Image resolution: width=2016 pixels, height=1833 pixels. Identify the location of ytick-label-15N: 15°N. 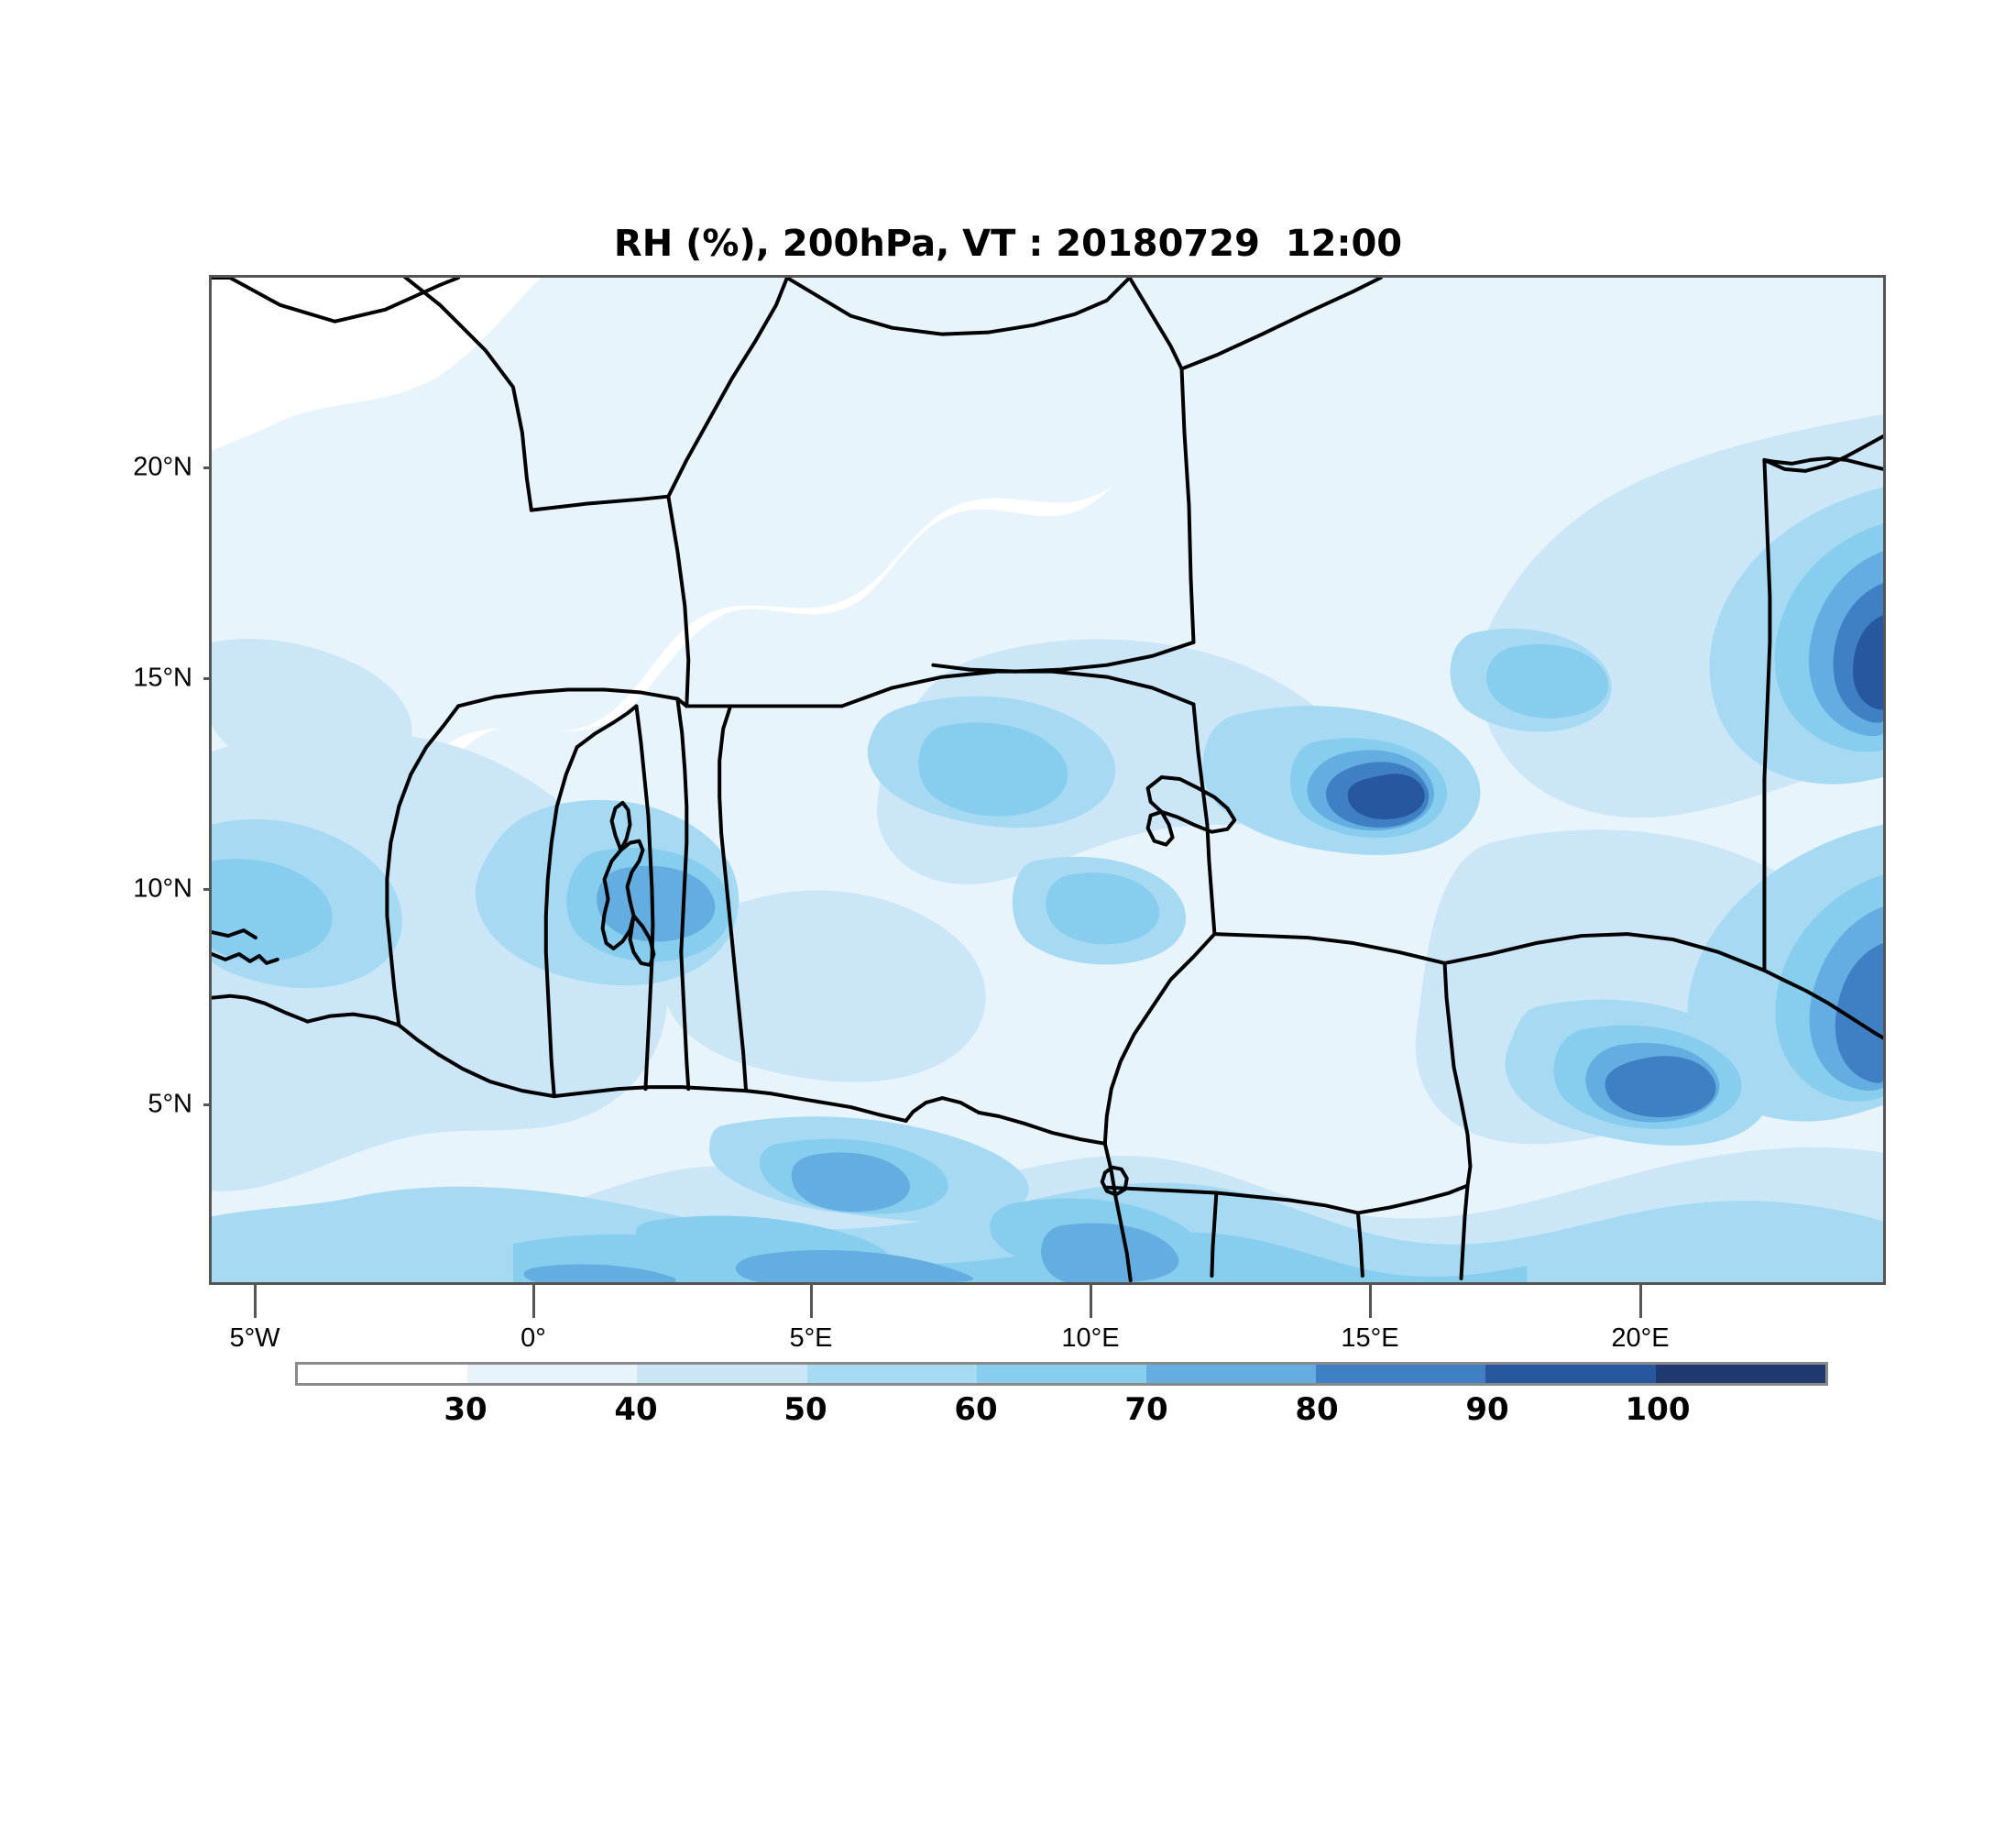
(162, 678).